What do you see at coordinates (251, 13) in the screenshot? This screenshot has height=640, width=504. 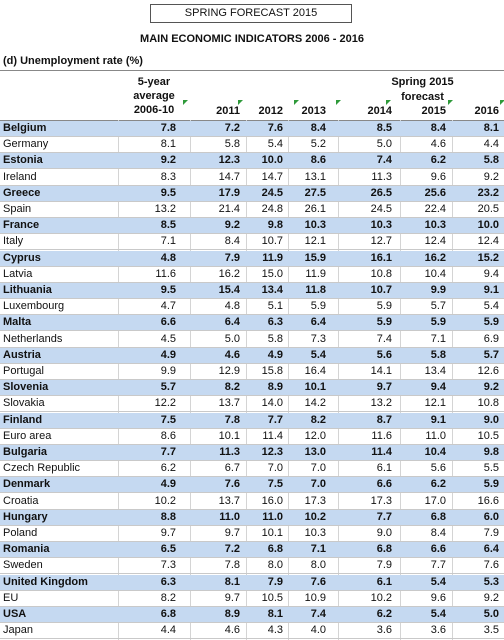 I see `title: SPRING FORECAST 2015` at bounding box center [251, 13].